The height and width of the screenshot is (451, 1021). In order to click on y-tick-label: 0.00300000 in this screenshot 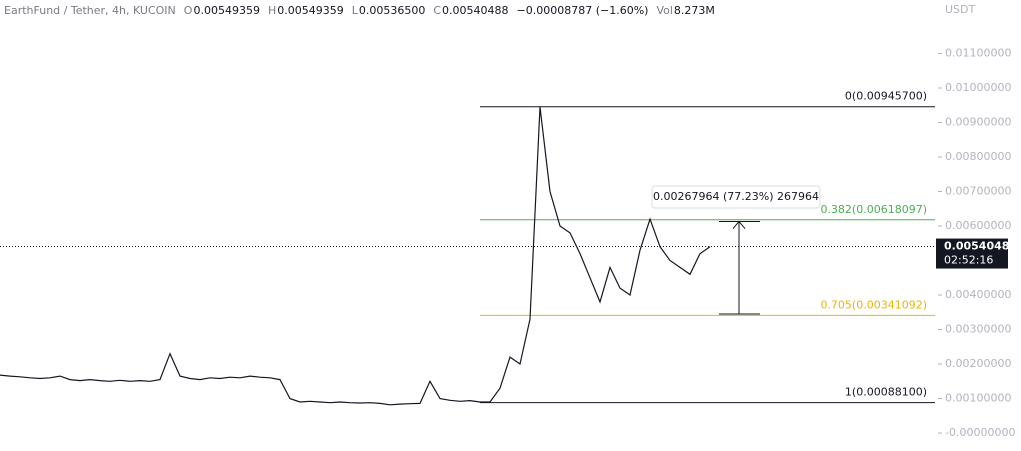, I will do `click(978, 329)`.